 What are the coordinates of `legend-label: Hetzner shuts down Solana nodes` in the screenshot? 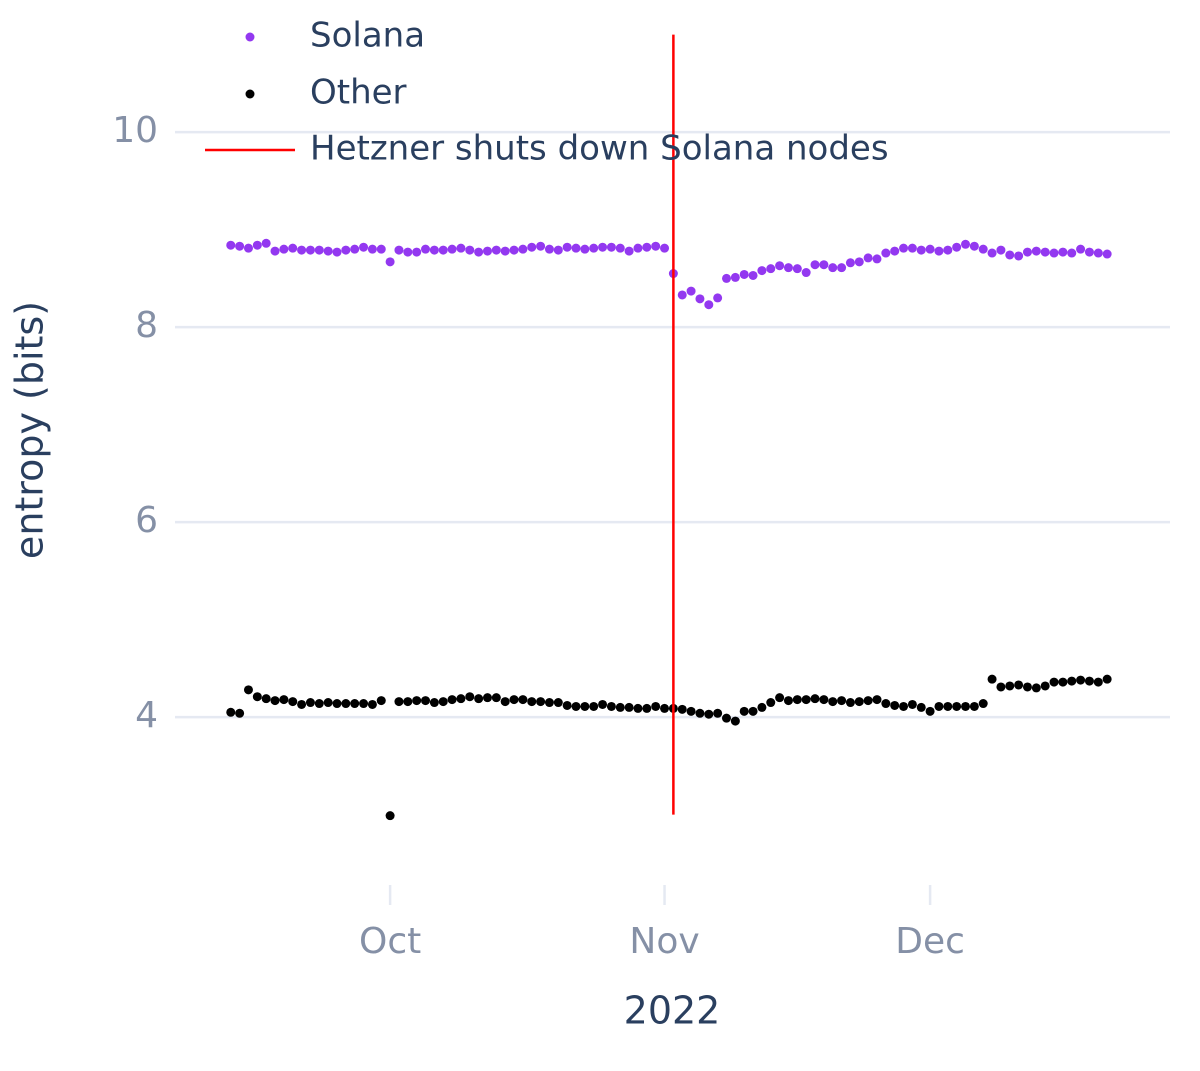 It's located at (599, 149).